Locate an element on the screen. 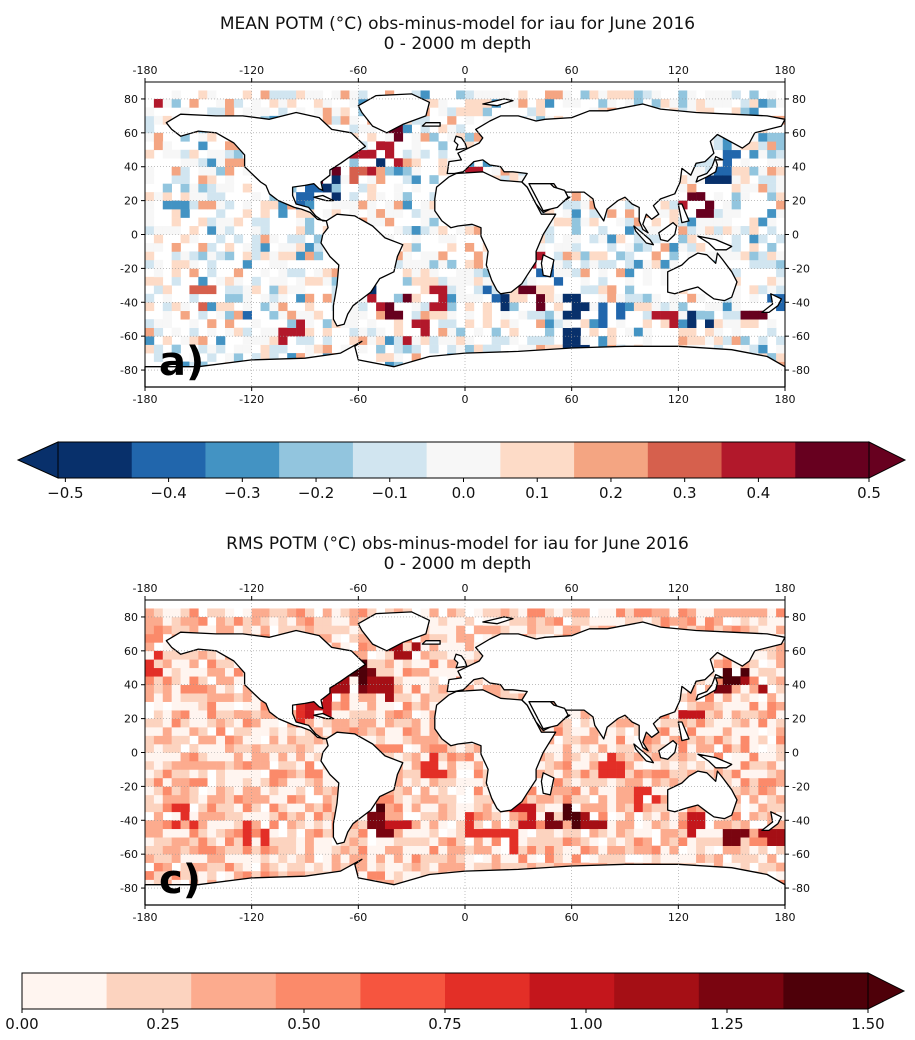 The width and height of the screenshot is (915, 1040). colorbar-segment is located at coordinates (403, 991).